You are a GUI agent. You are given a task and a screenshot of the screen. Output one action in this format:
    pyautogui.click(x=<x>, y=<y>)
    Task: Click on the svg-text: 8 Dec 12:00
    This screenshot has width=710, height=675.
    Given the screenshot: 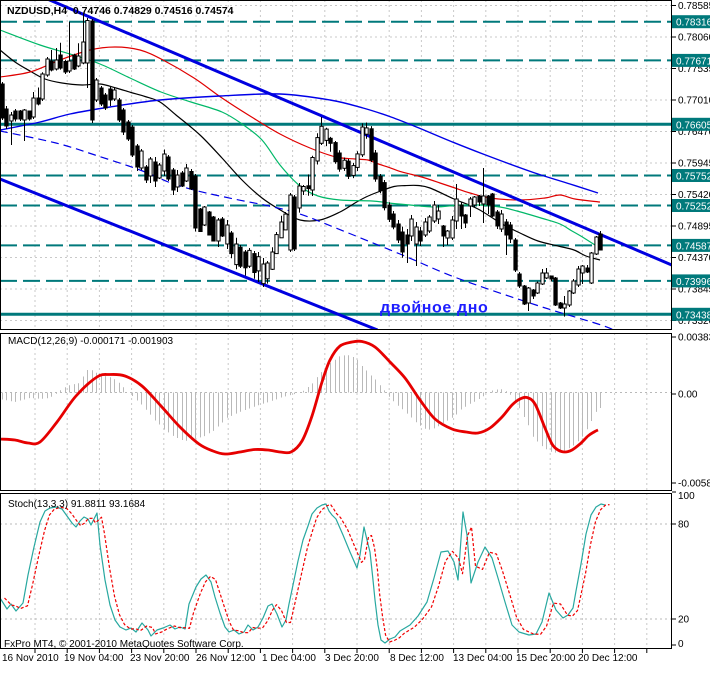 What is the action you would take?
    pyautogui.click(x=417, y=658)
    